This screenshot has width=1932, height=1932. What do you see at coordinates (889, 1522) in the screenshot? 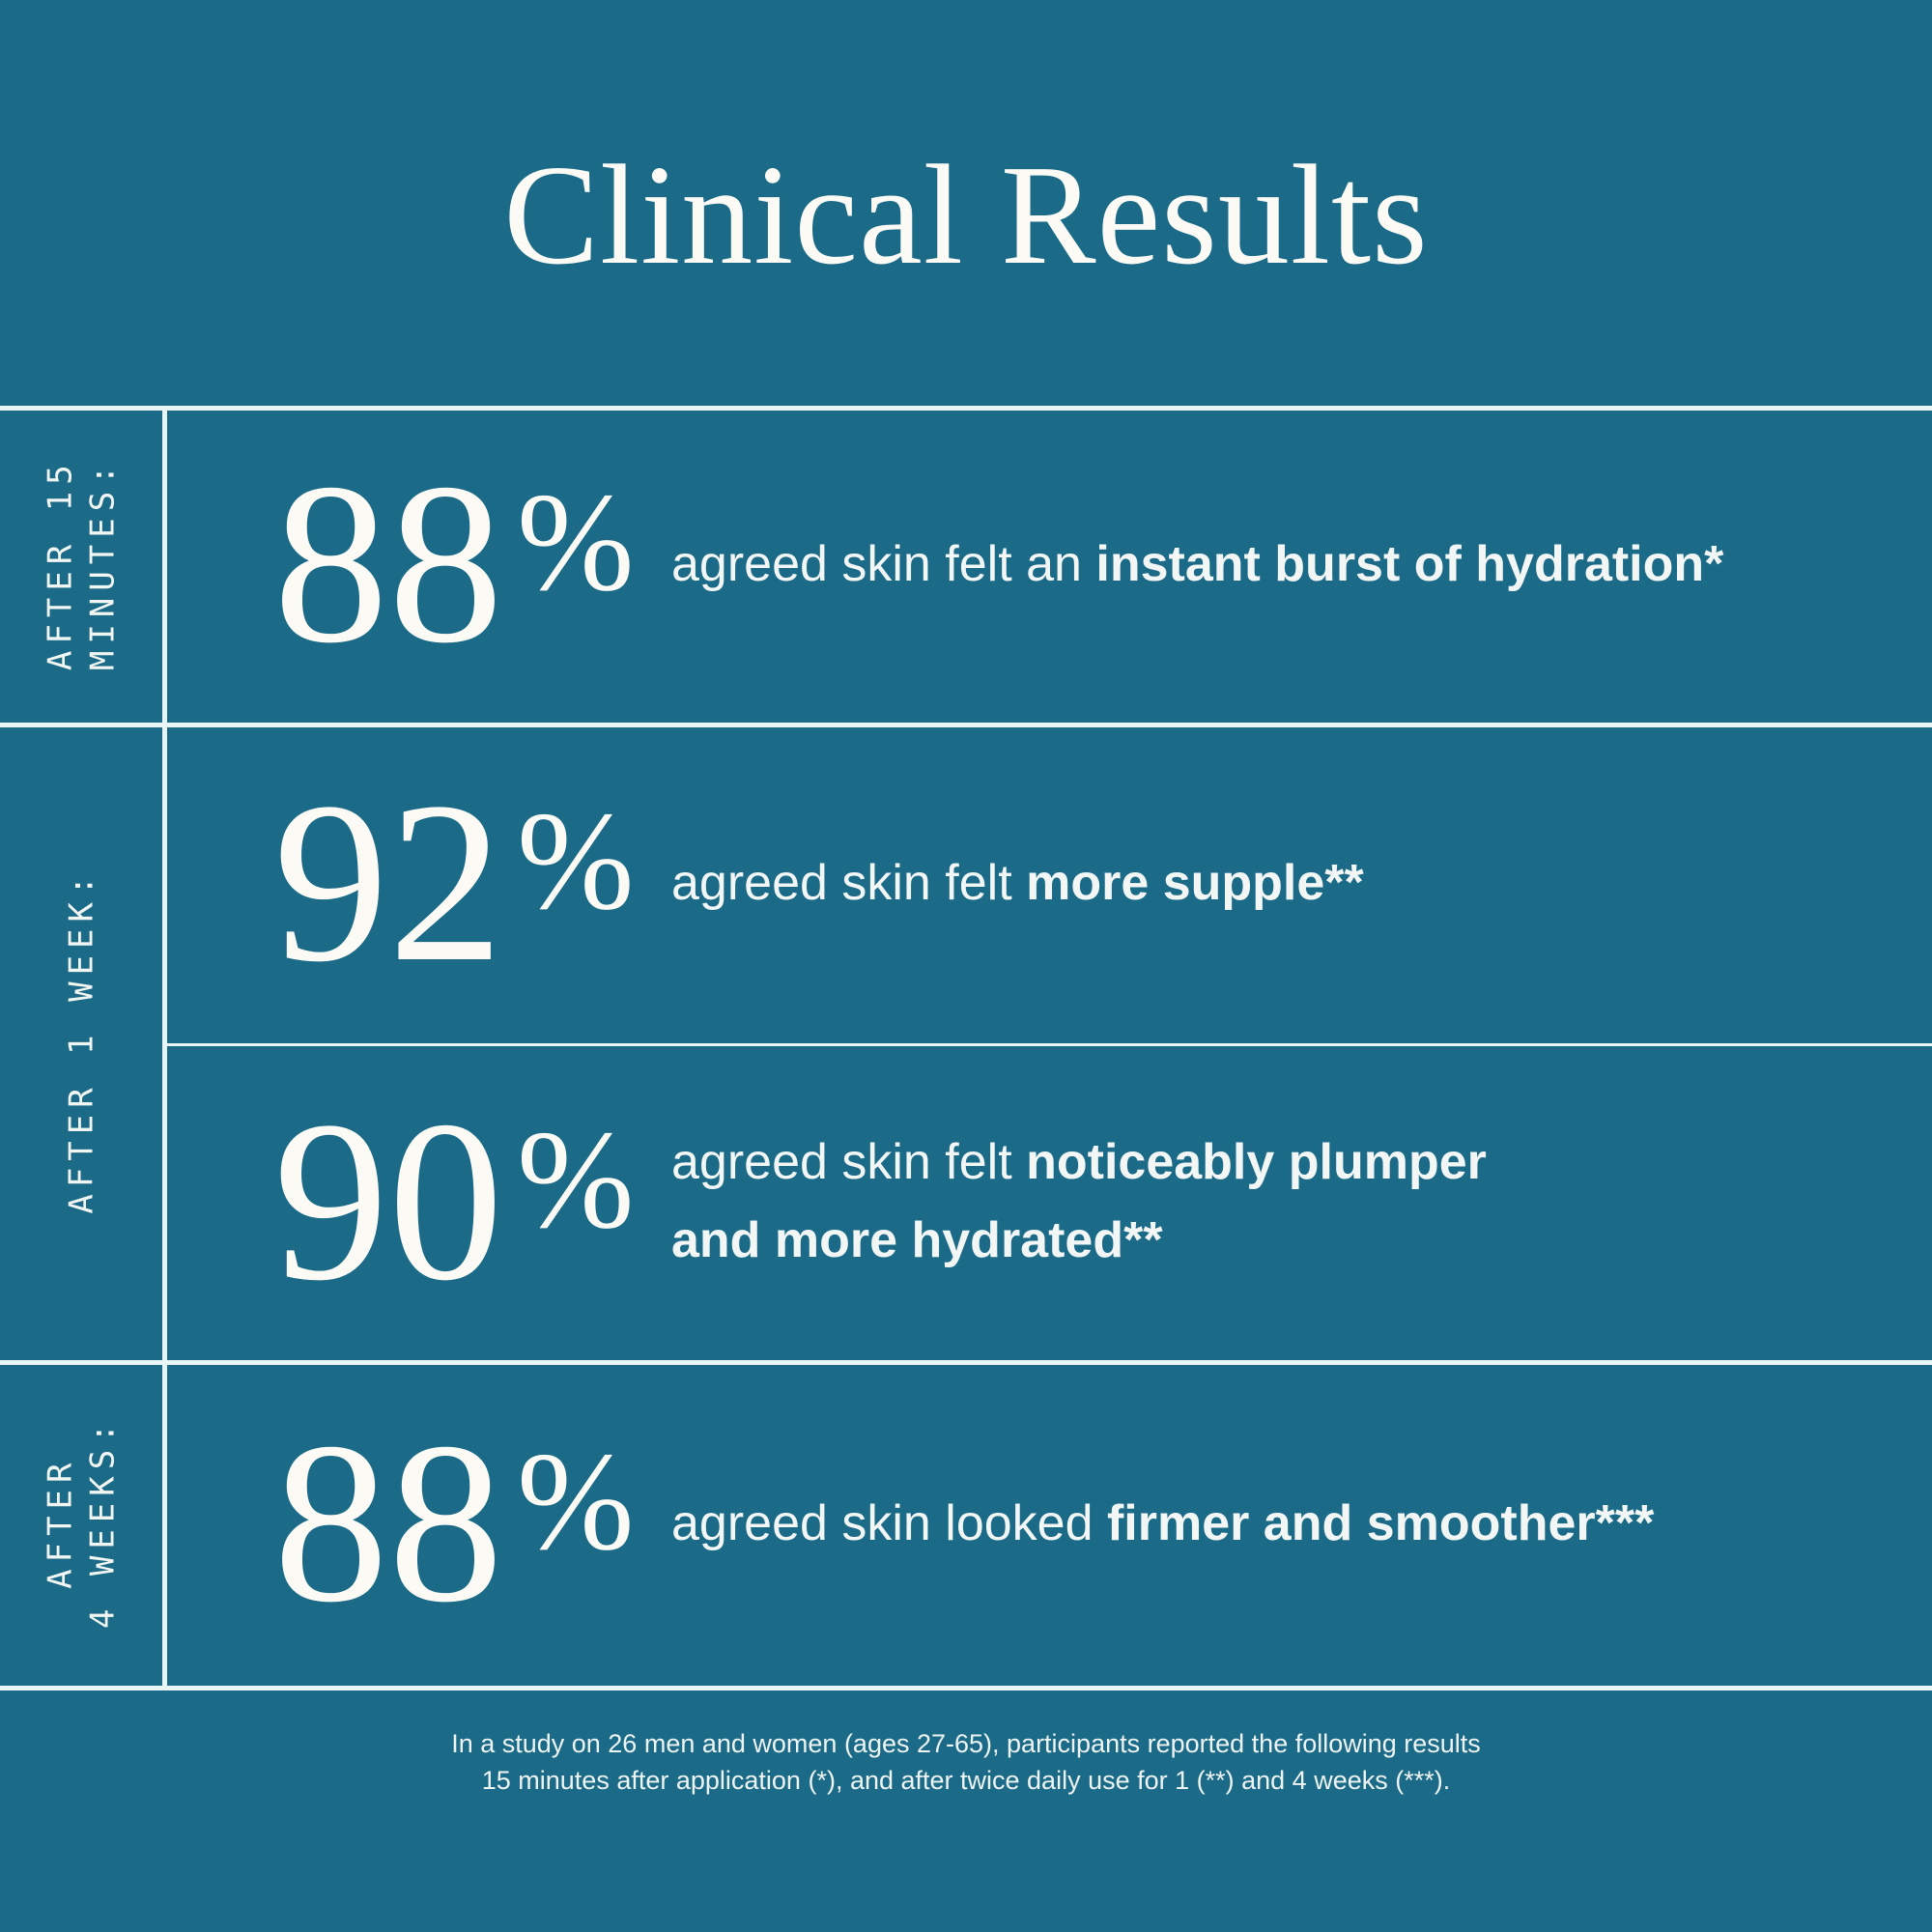
I see `result-text-regular: agreed skin looked` at bounding box center [889, 1522].